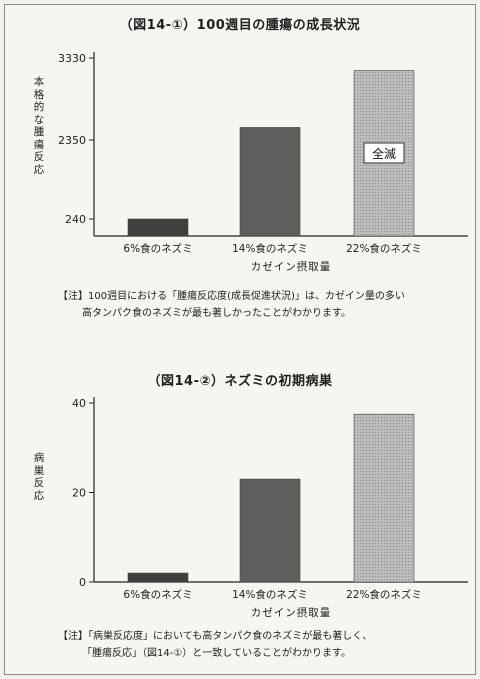 This screenshot has width=480, height=679. What do you see at coordinates (384, 248) in the screenshot?
I see `chart1-x-tick-label: 22%食のネズミ` at bounding box center [384, 248].